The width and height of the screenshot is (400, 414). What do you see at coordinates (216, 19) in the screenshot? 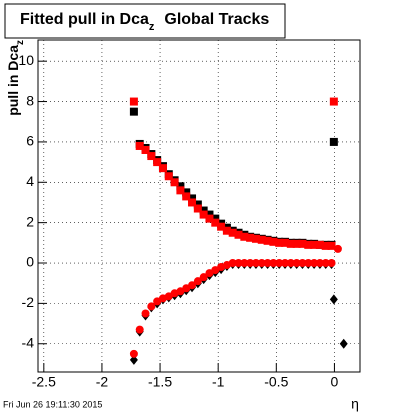
I see `title-suffix: Global Tracks` at bounding box center [216, 19].